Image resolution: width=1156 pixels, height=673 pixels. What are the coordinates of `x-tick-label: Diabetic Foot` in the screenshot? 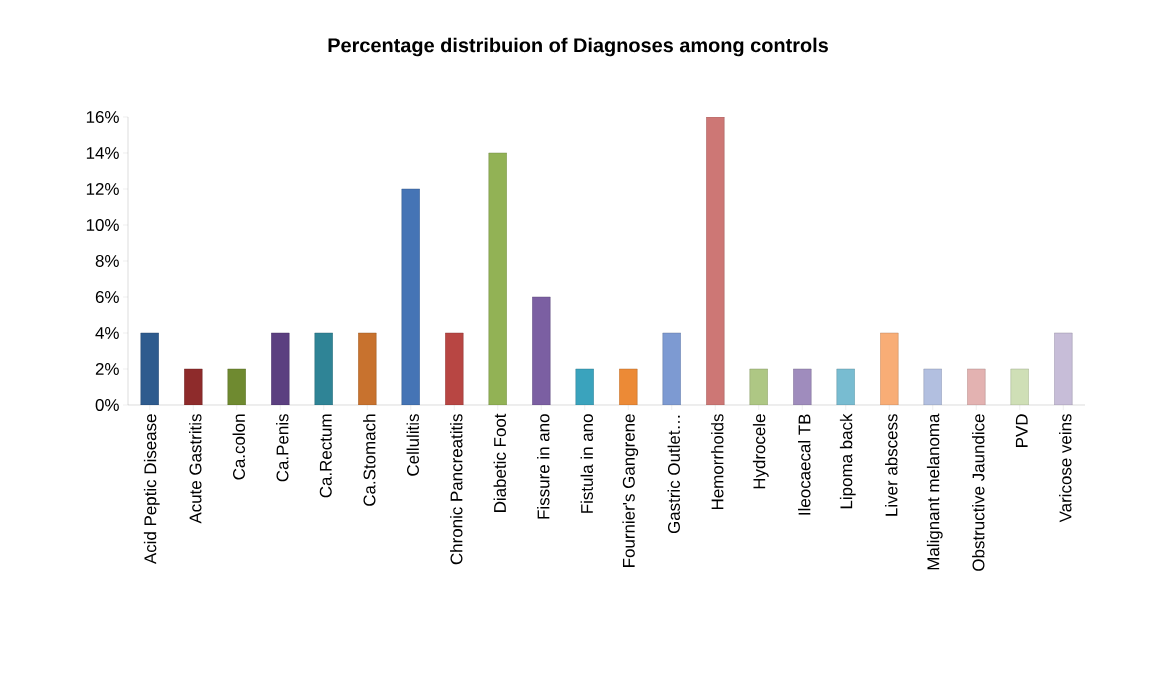 It's located at (499, 462).